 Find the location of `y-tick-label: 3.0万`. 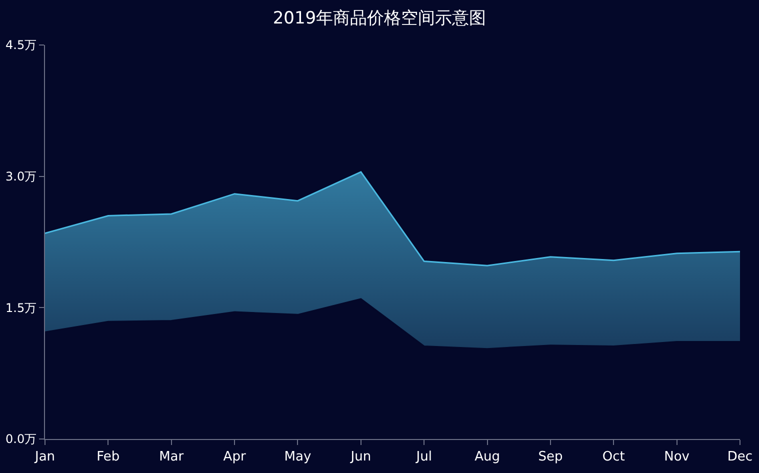

y-tick-label: 3.0万 is located at coordinates (21, 177).